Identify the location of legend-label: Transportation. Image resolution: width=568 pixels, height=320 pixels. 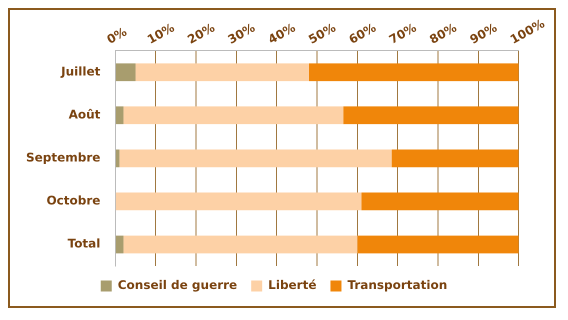
(397, 285).